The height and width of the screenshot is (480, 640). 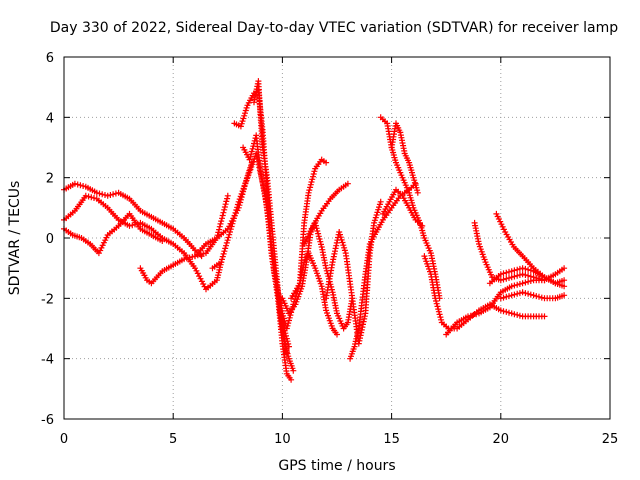 I want to click on data-series-s17, so click(x=404, y=158).